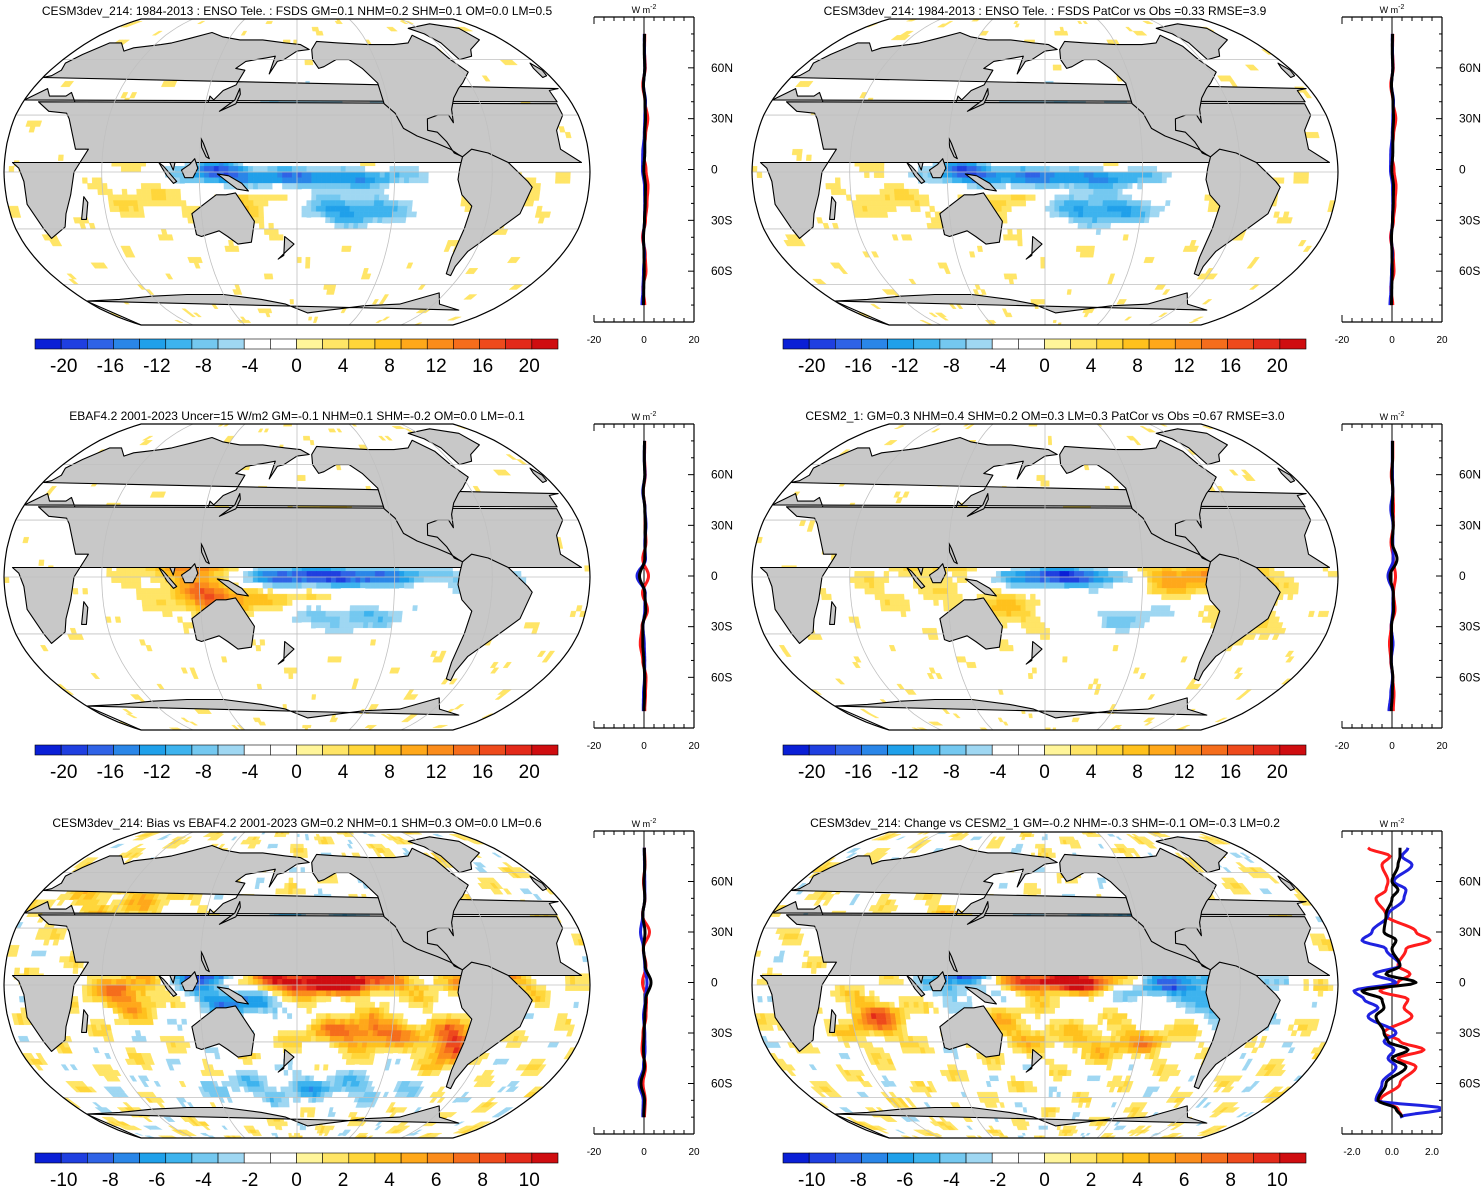 The height and width of the screenshot is (1187, 1483). What do you see at coordinates (1044, 366) in the screenshot?
I see `colorbar-label: 0` at bounding box center [1044, 366].